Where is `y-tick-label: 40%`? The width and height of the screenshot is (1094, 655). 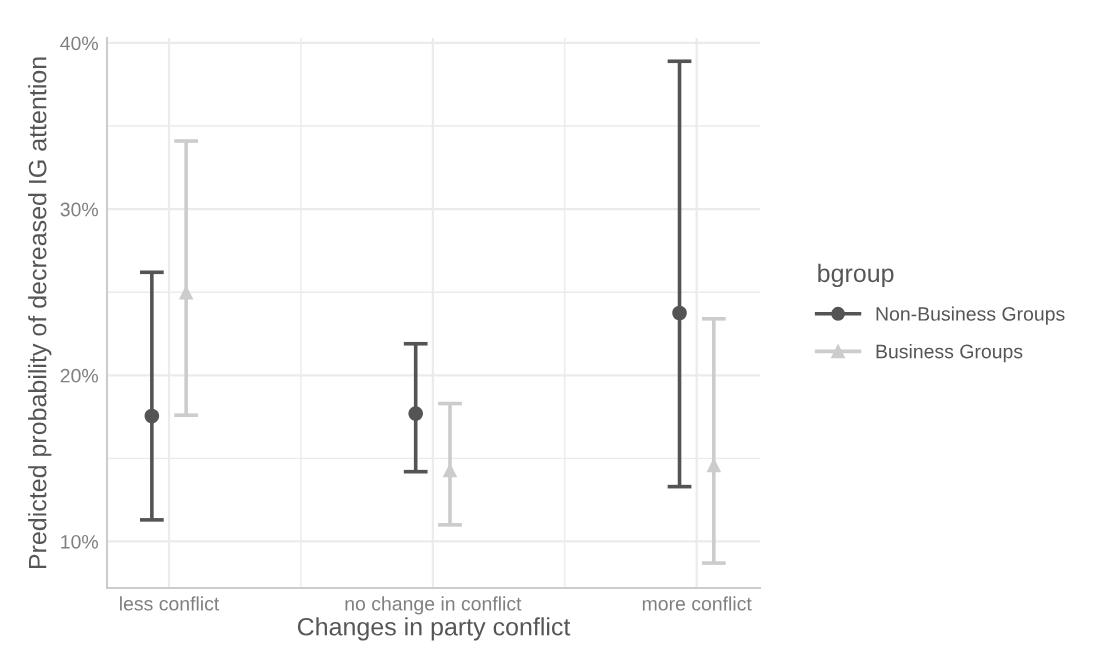 y-tick-label: 40% is located at coordinates (79, 43).